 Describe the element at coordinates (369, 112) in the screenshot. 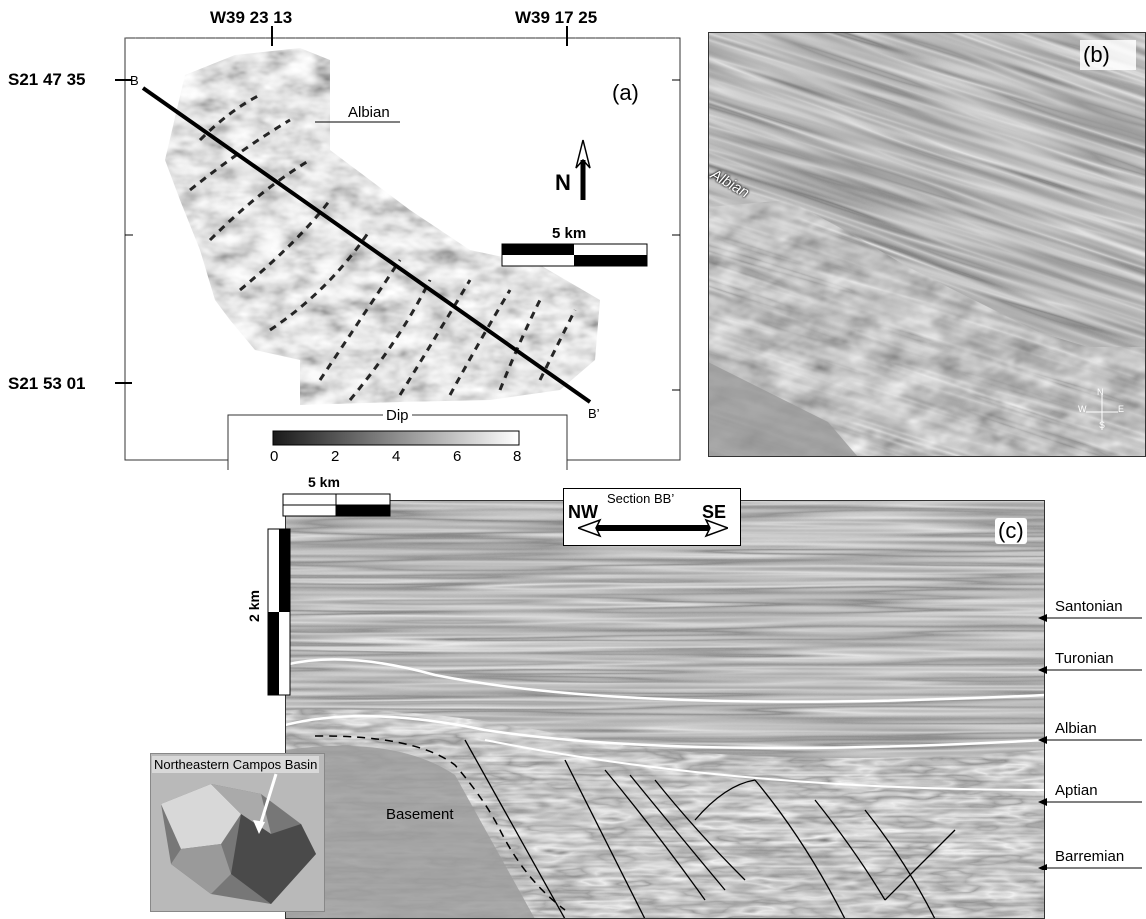

I see `albian-label-a: Albian` at that location.